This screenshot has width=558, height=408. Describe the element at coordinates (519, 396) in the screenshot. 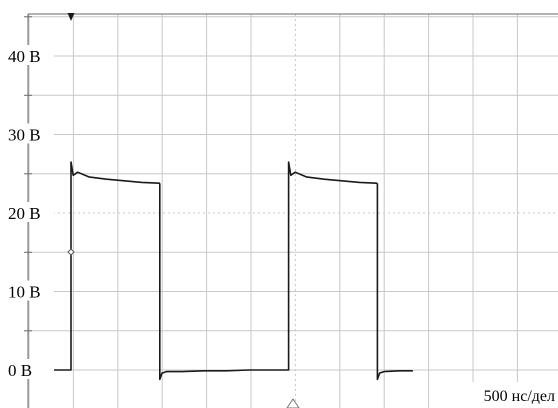

I see `timebase-label: 500 нс/дел` at that location.